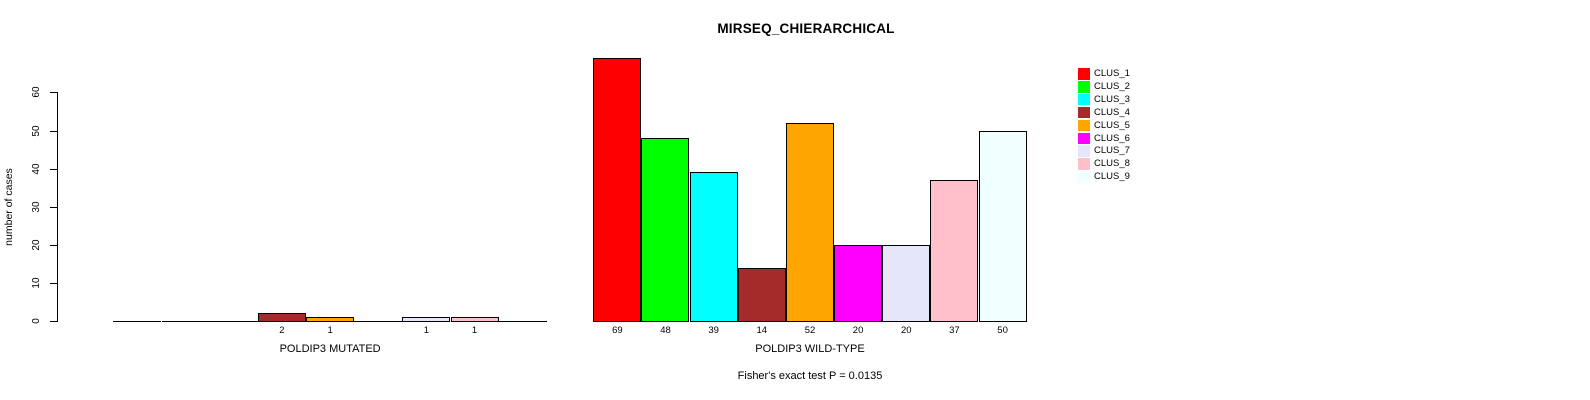  I want to click on group-label: POLDIP3 MUTATED, so click(330, 349).